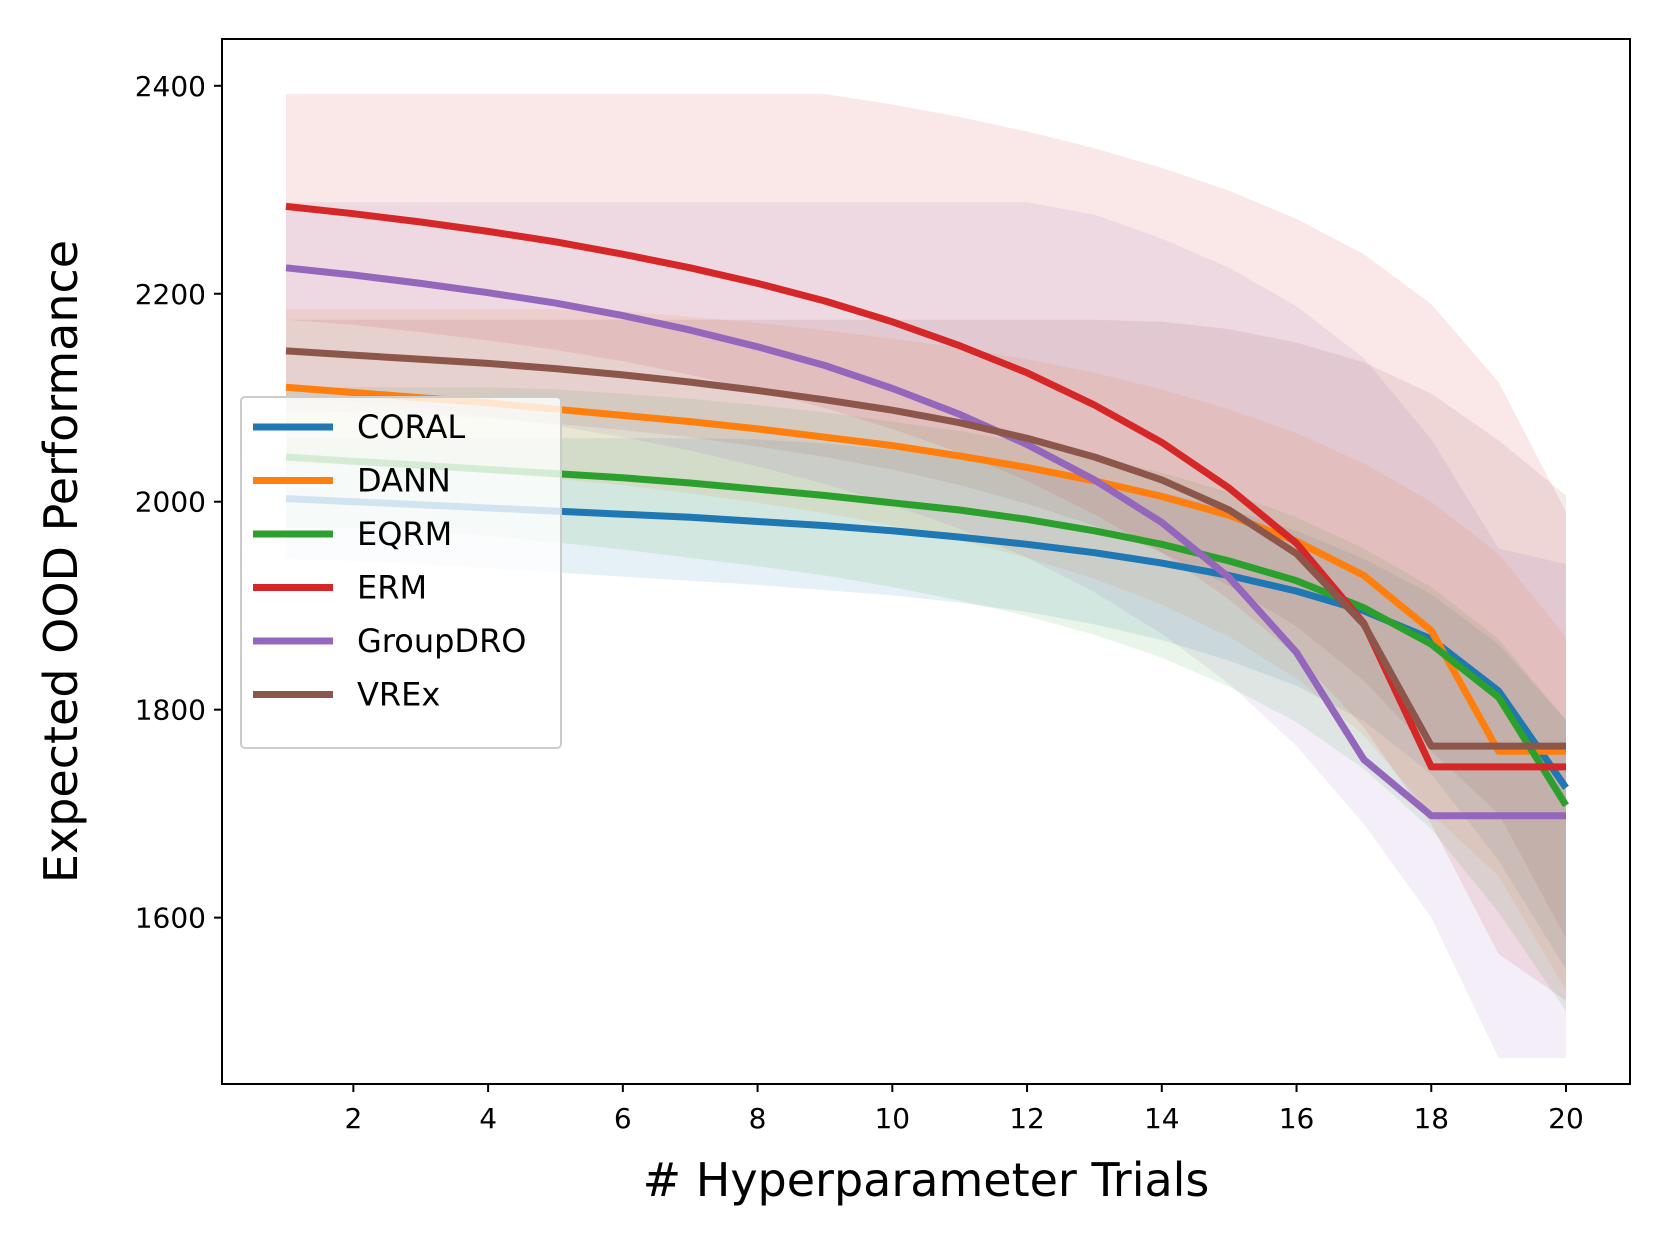 This screenshot has width=1660, height=1245. I want to click on x-tick-label: 4, so click(488, 1118).